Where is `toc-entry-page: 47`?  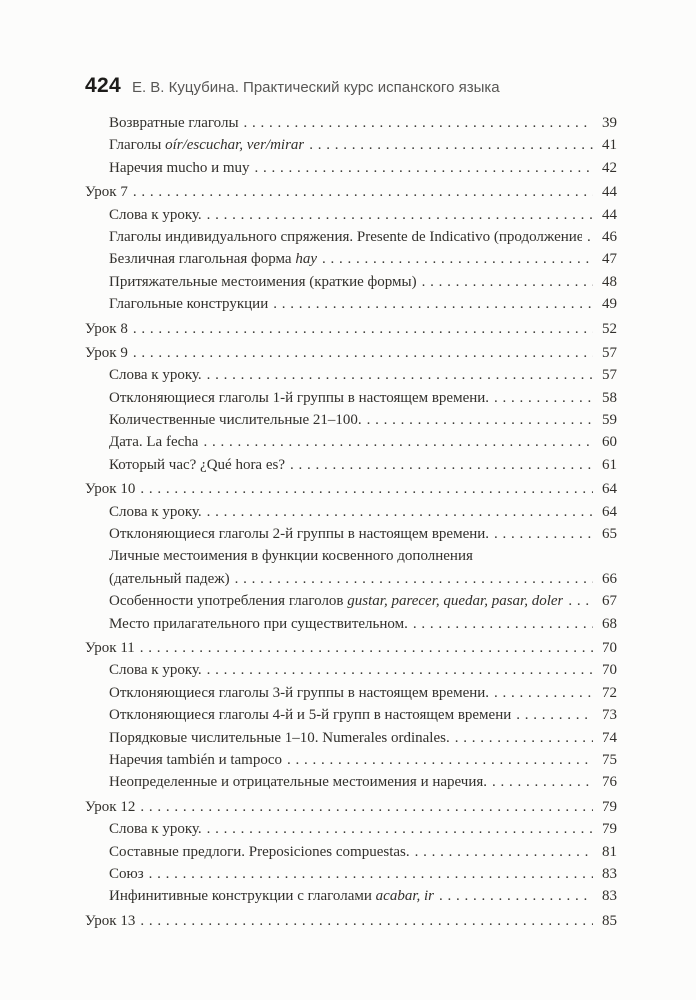 toc-entry-page: 47 is located at coordinates (609, 259).